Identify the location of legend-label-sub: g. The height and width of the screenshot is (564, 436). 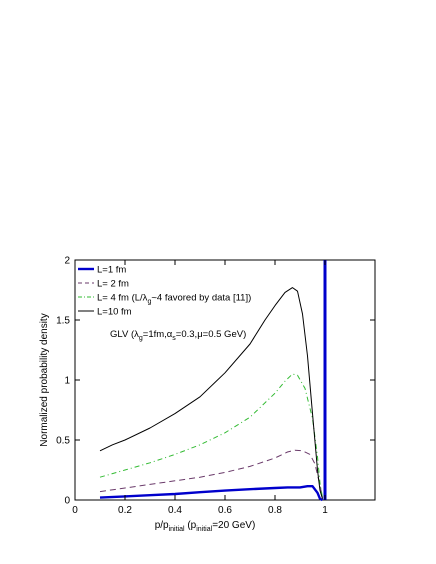
(149, 302).